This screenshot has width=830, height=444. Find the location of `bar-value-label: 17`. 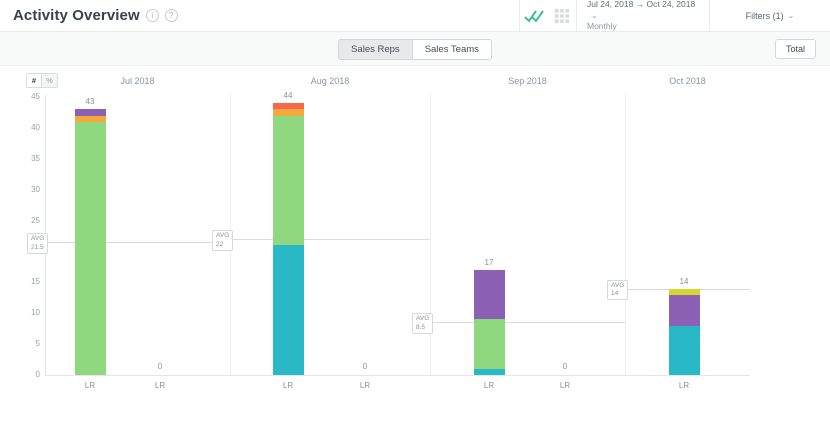

bar-value-label: 17 is located at coordinates (489, 262).